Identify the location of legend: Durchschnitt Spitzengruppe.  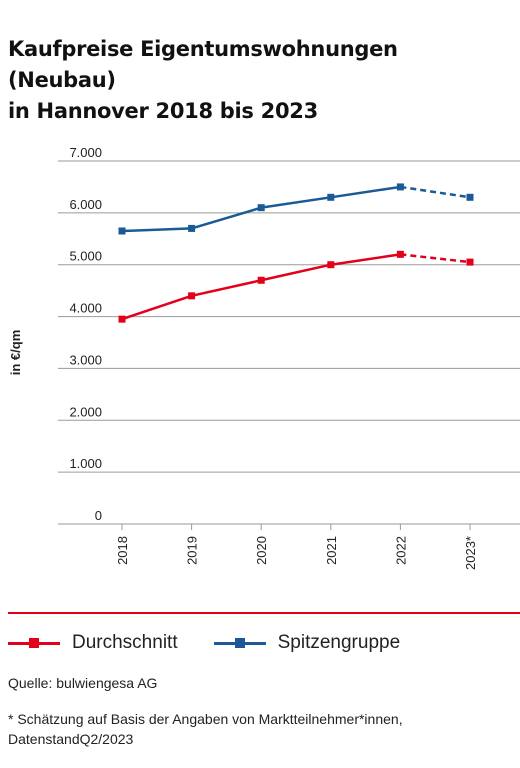
(222, 643).